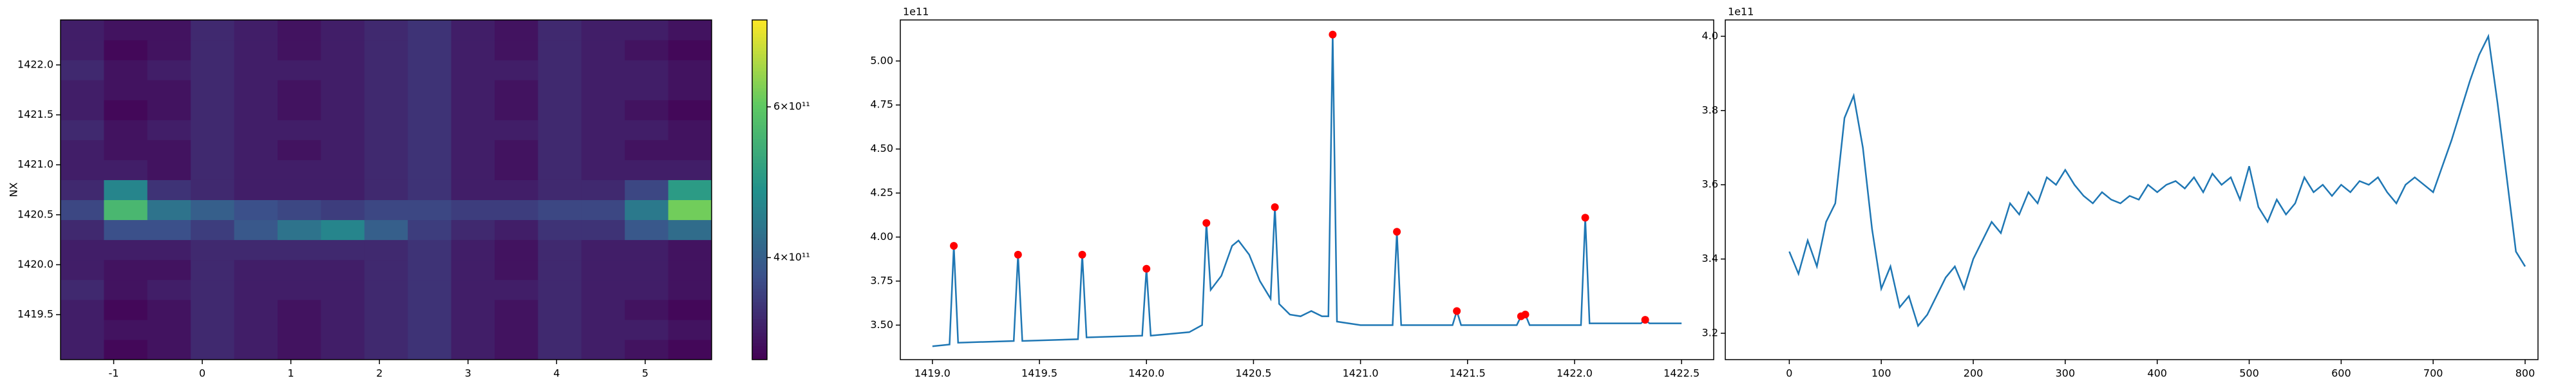 Image resolution: width=2576 pixels, height=386 pixels. I want to click on x-tick-label: 1422.5, so click(1682, 373).